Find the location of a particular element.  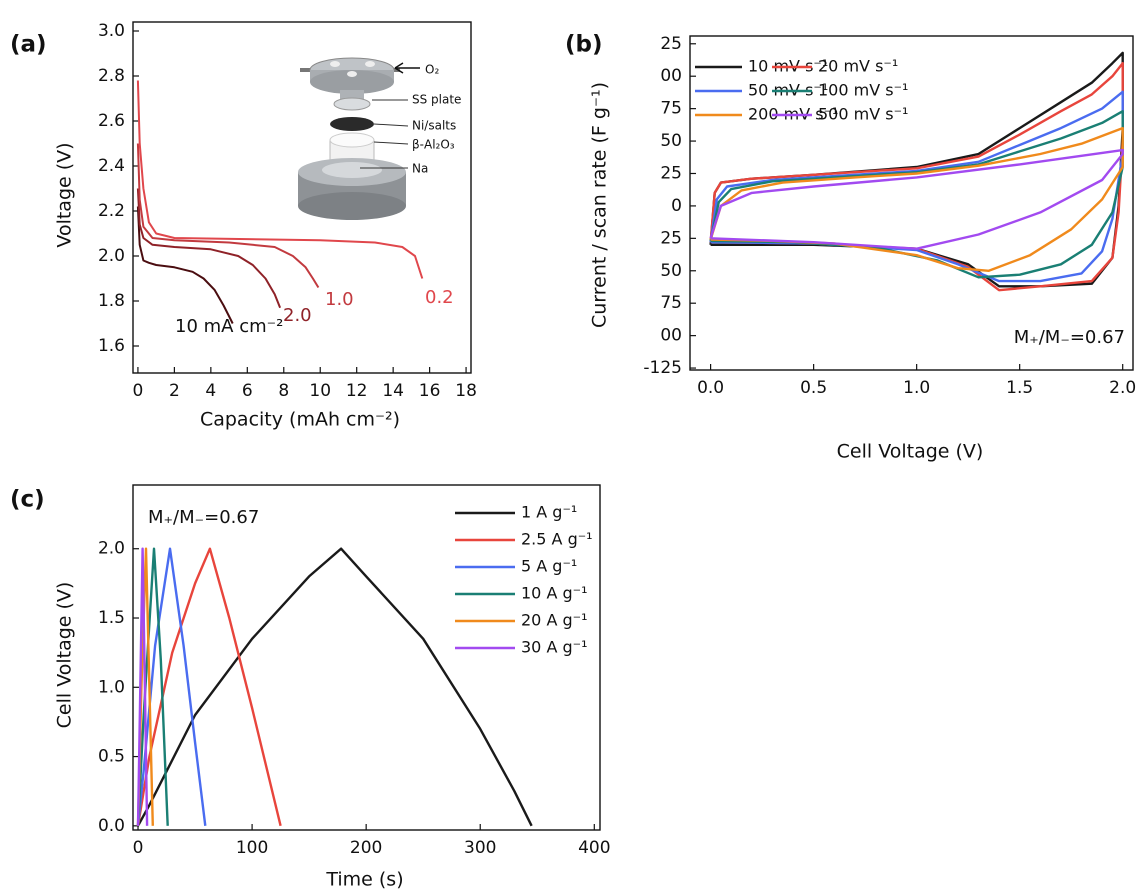

x-tick-label: 2 is located at coordinates (174, 391).